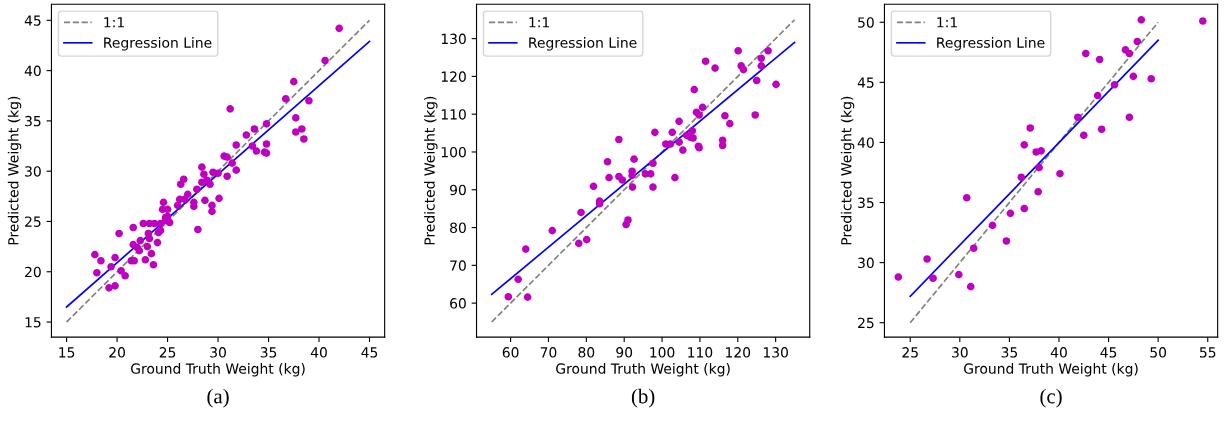  I want to click on x-tick-label: 50, so click(1158, 352).